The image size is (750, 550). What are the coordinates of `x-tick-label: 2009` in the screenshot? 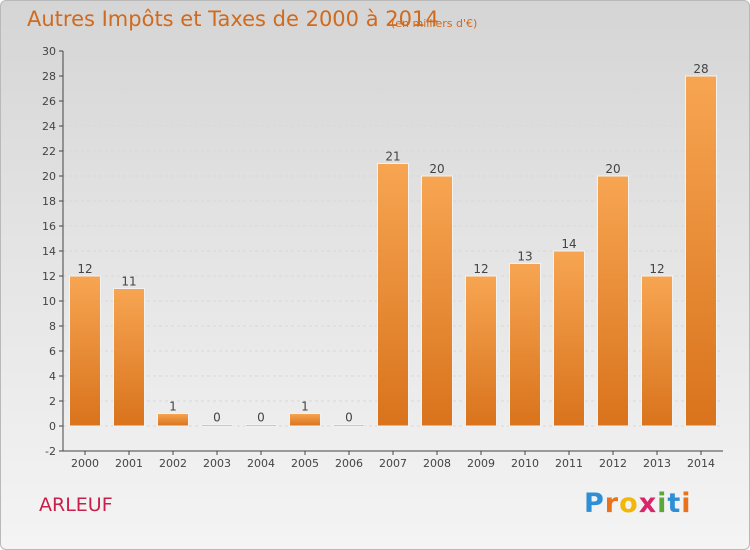 It's located at (481, 463).